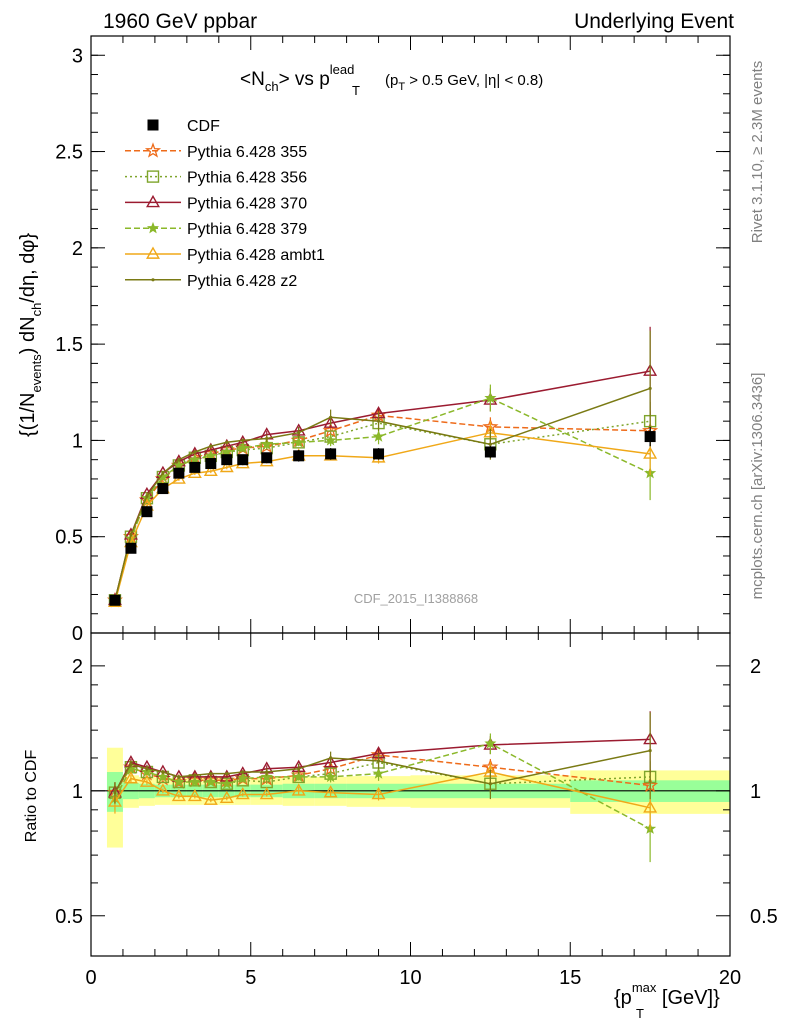 This screenshot has width=786, height=1024. I want to click on main-y-tick-label: 1, so click(77, 441).